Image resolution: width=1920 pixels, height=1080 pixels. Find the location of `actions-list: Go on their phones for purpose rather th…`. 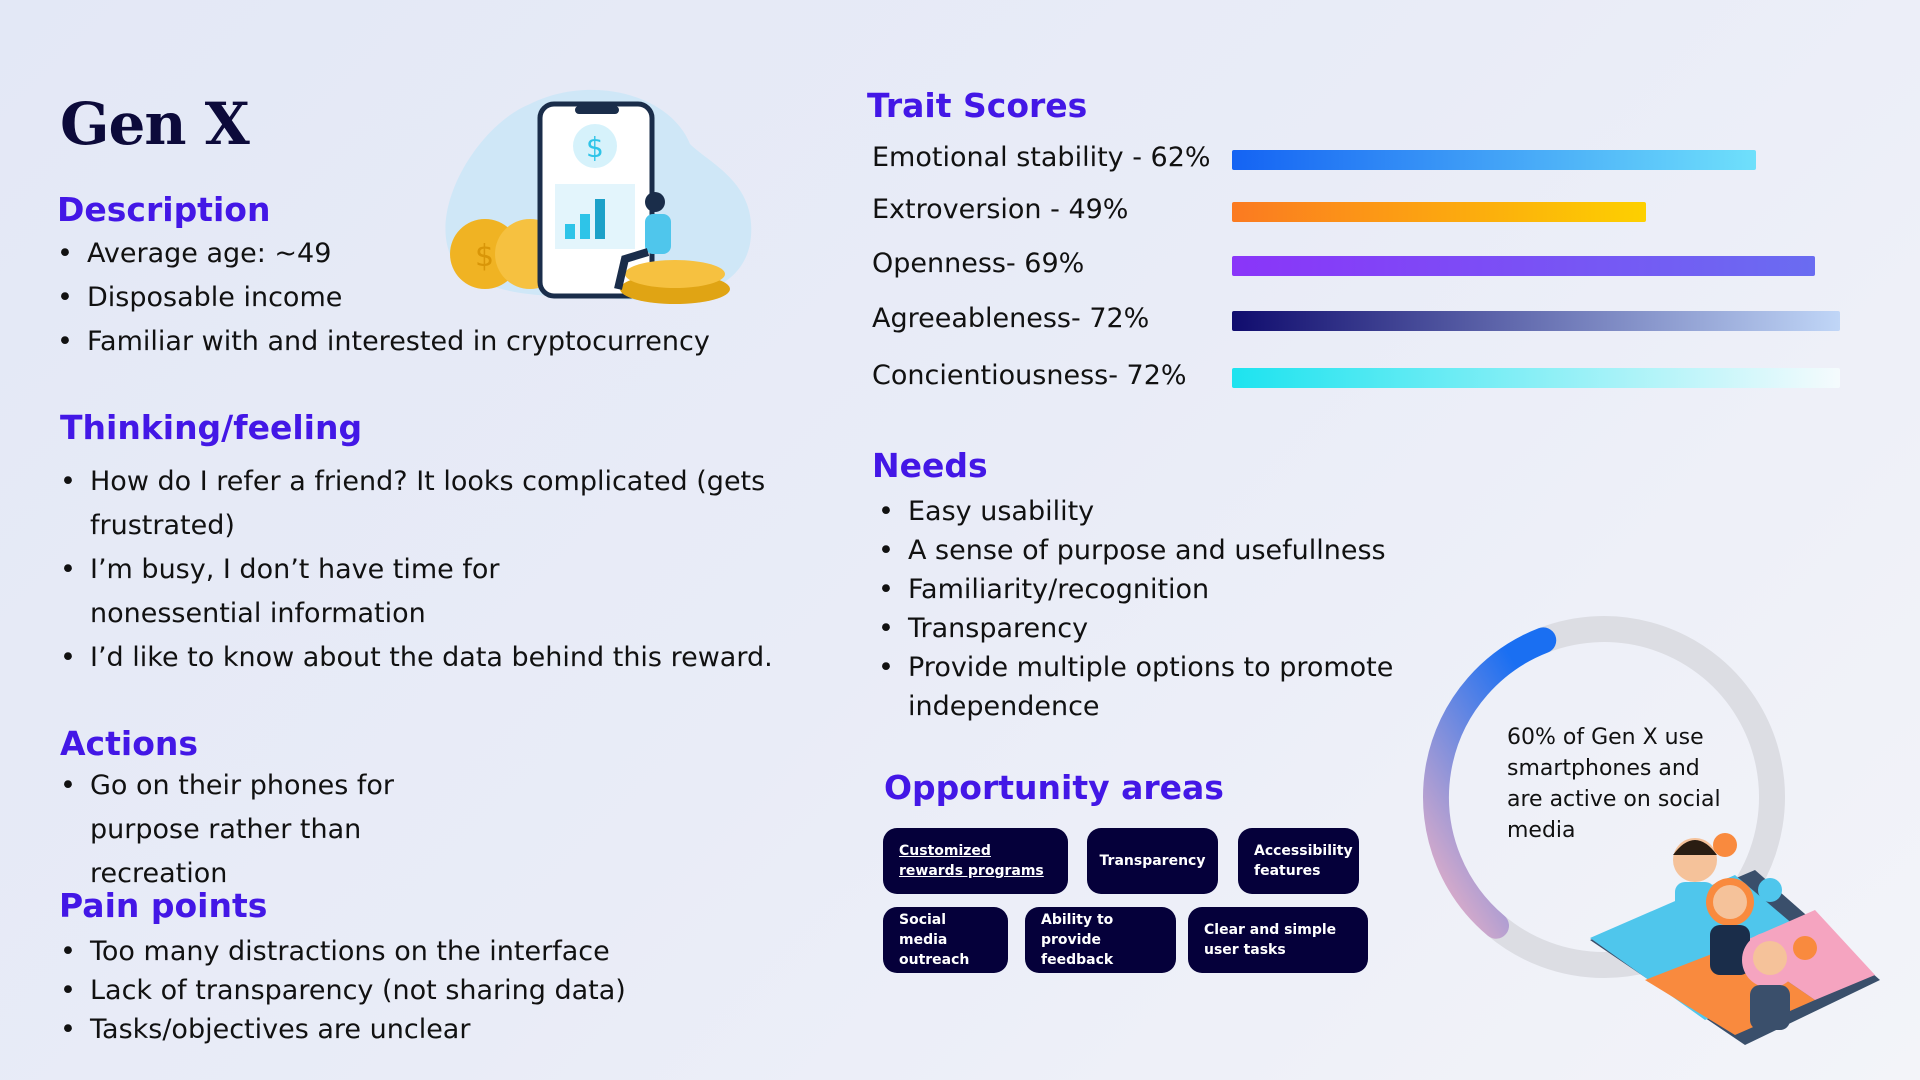

actions-list: Go on their phones for purpose rather th… is located at coordinates (260, 830).